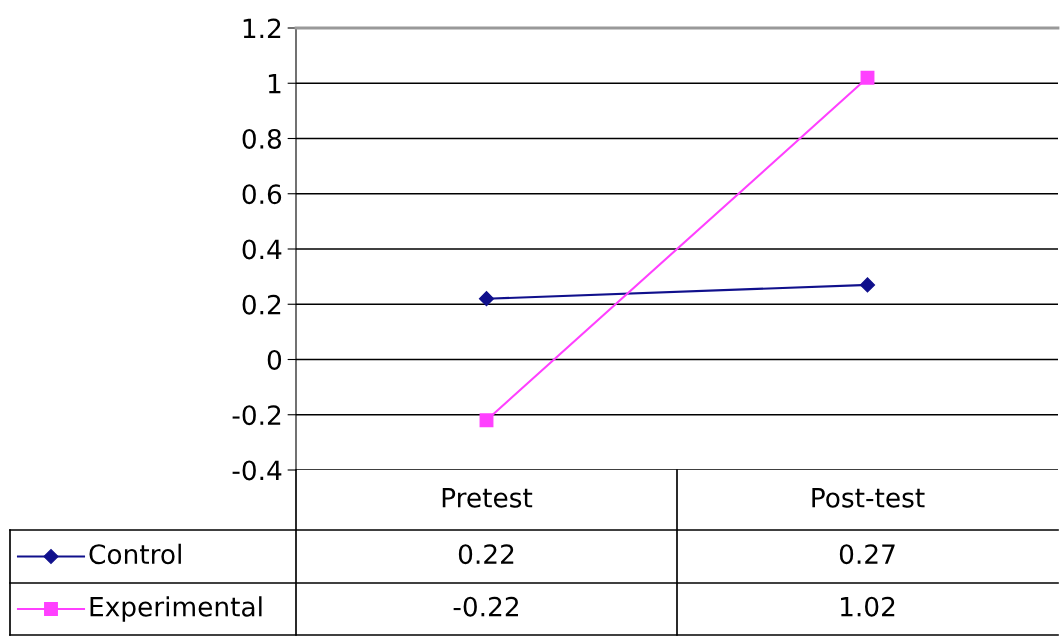  I want to click on data-label: 0.27, so click(867, 554).